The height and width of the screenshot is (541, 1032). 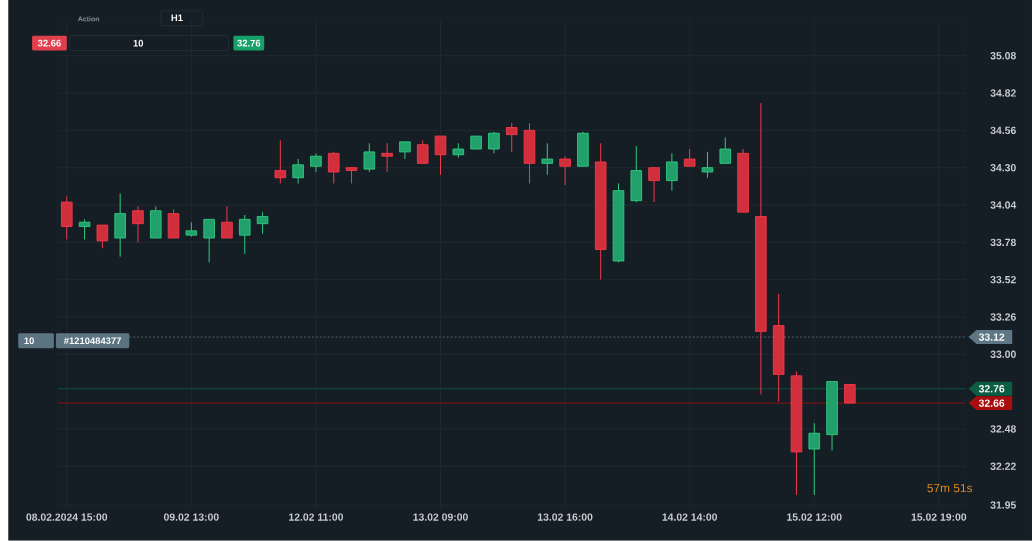 What do you see at coordinates (249, 43) in the screenshot?
I see `annotation: 32.76` at bounding box center [249, 43].